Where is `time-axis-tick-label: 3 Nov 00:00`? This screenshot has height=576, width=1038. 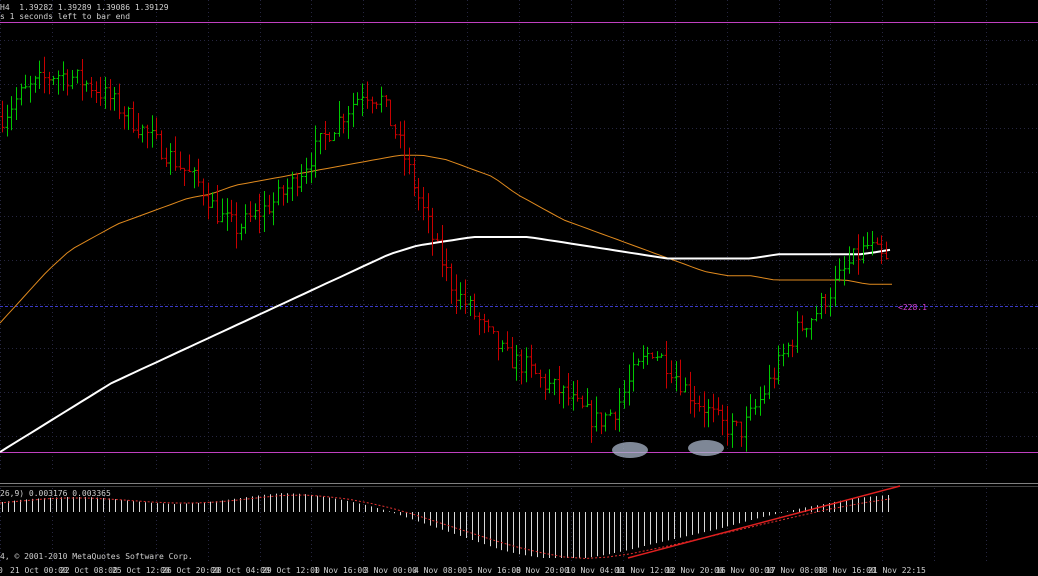
time-axis-tick-label: 3 Nov 00:00 is located at coordinates (390, 570).